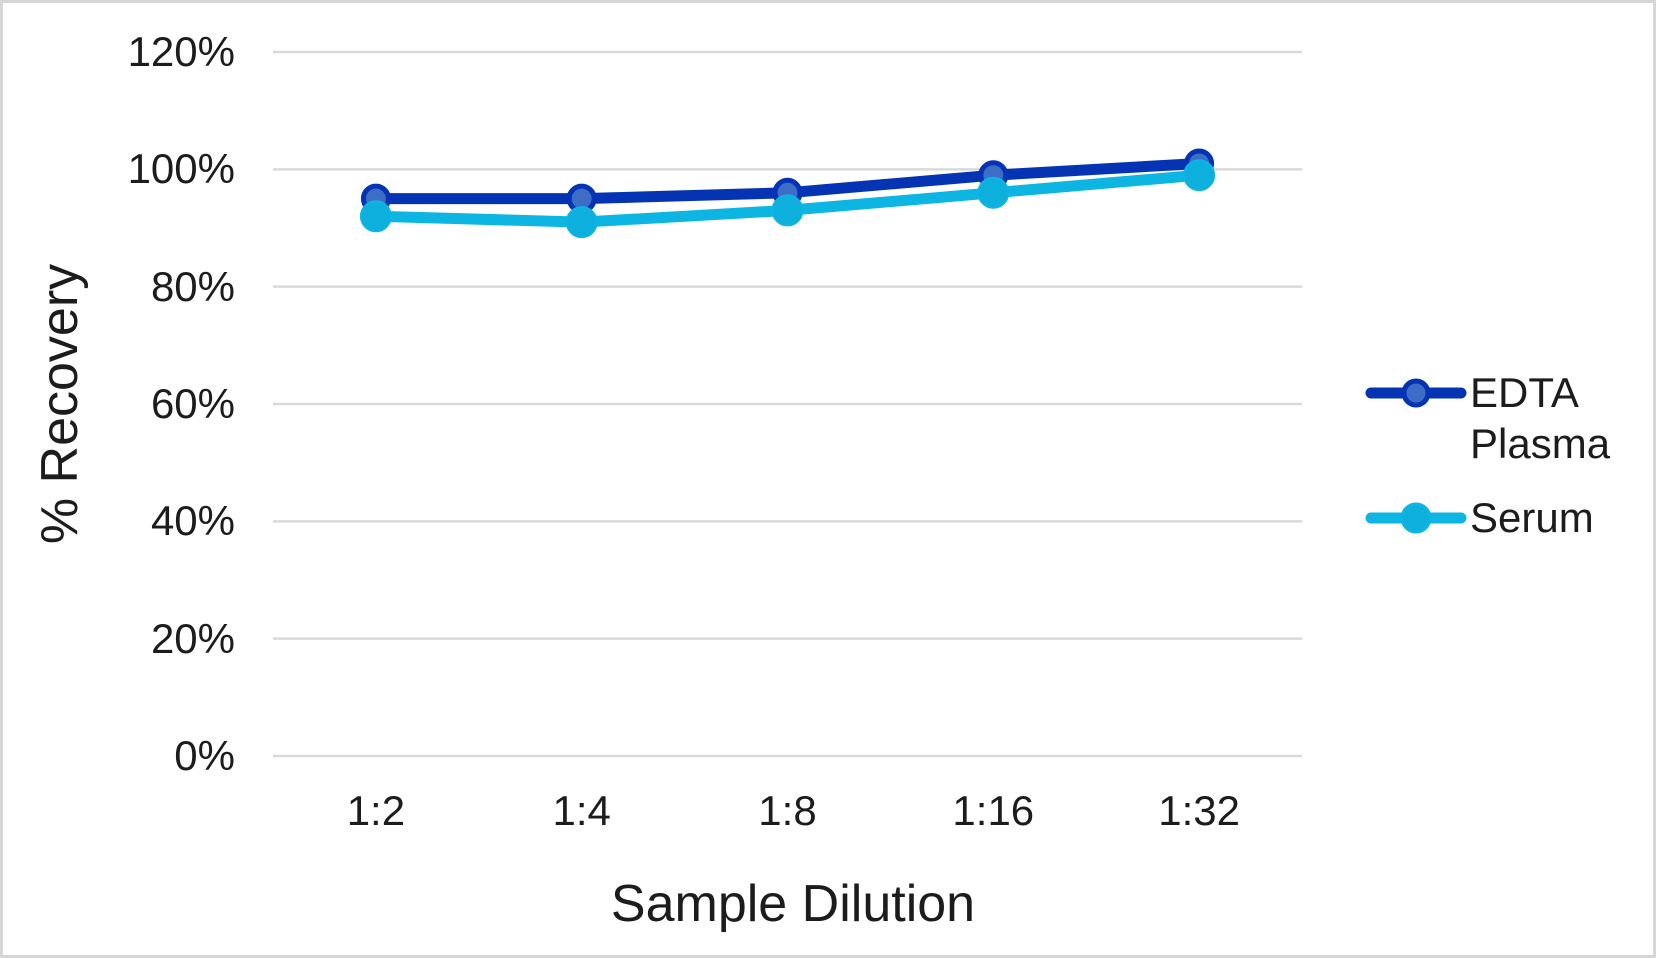  I want to click on x-axis-tick-label: 1:16, so click(993, 810).